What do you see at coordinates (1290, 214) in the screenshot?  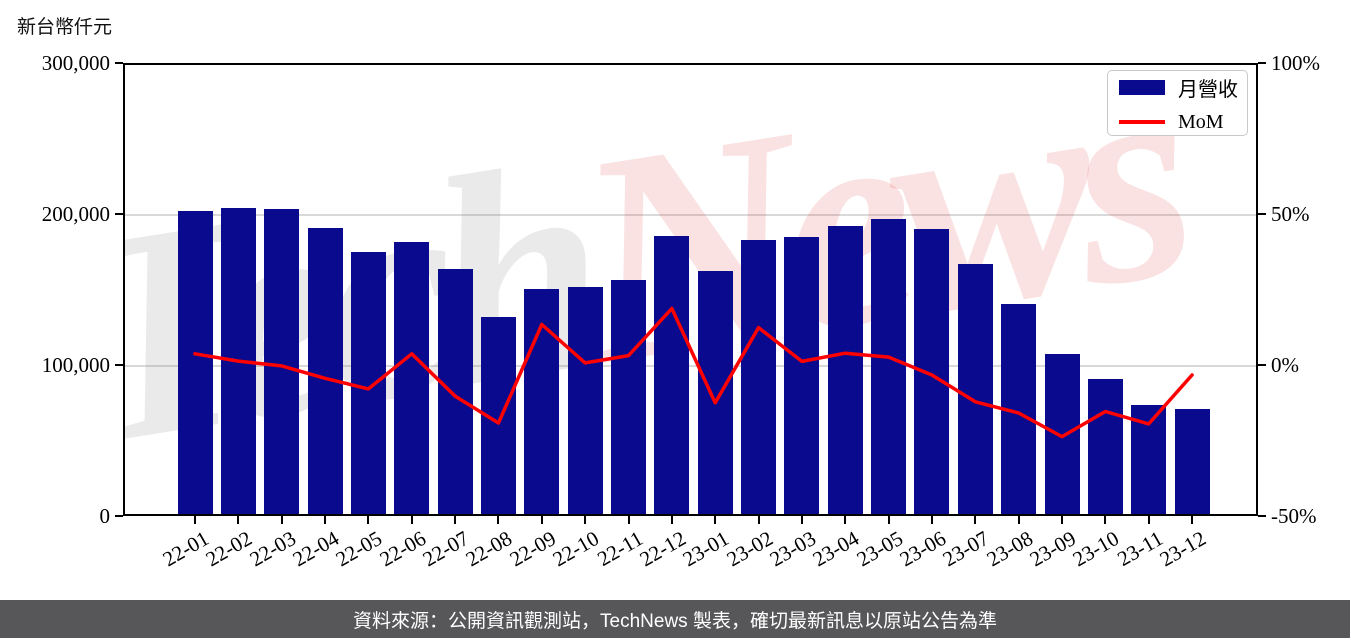 I see `right-axis-tick-label: 50%` at bounding box center [1290, 214].